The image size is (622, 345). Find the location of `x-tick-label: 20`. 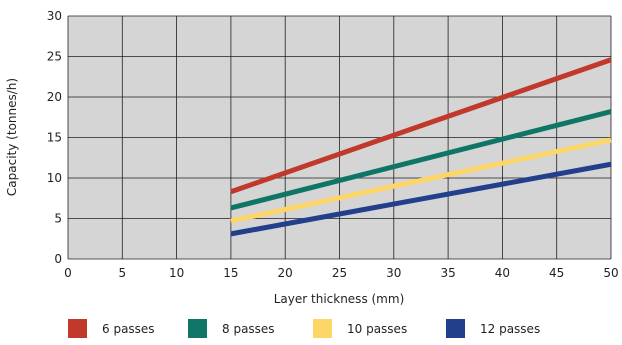

x-tick-label: 20 is located at coordinates (285, 273).